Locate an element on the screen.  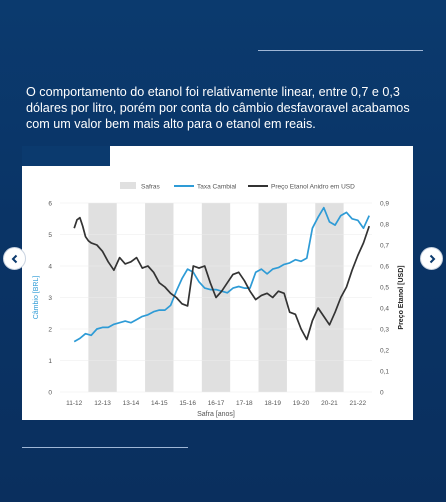
legend-label-safras: Safras is located at coordinates (151, 187).